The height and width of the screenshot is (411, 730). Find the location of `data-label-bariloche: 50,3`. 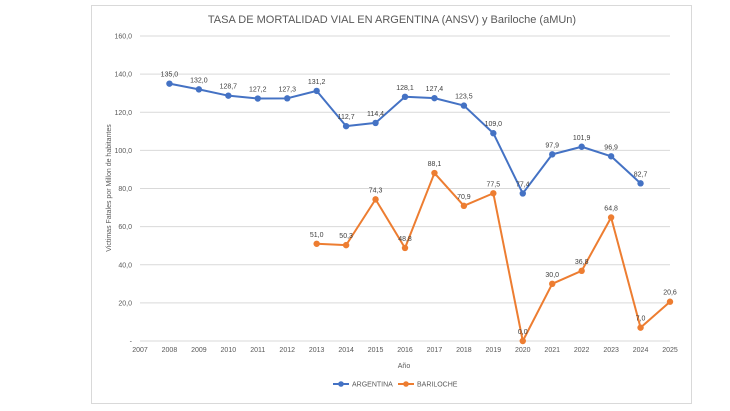

data-label-bariloche: 50,3 is located at coordinates (346, 236).